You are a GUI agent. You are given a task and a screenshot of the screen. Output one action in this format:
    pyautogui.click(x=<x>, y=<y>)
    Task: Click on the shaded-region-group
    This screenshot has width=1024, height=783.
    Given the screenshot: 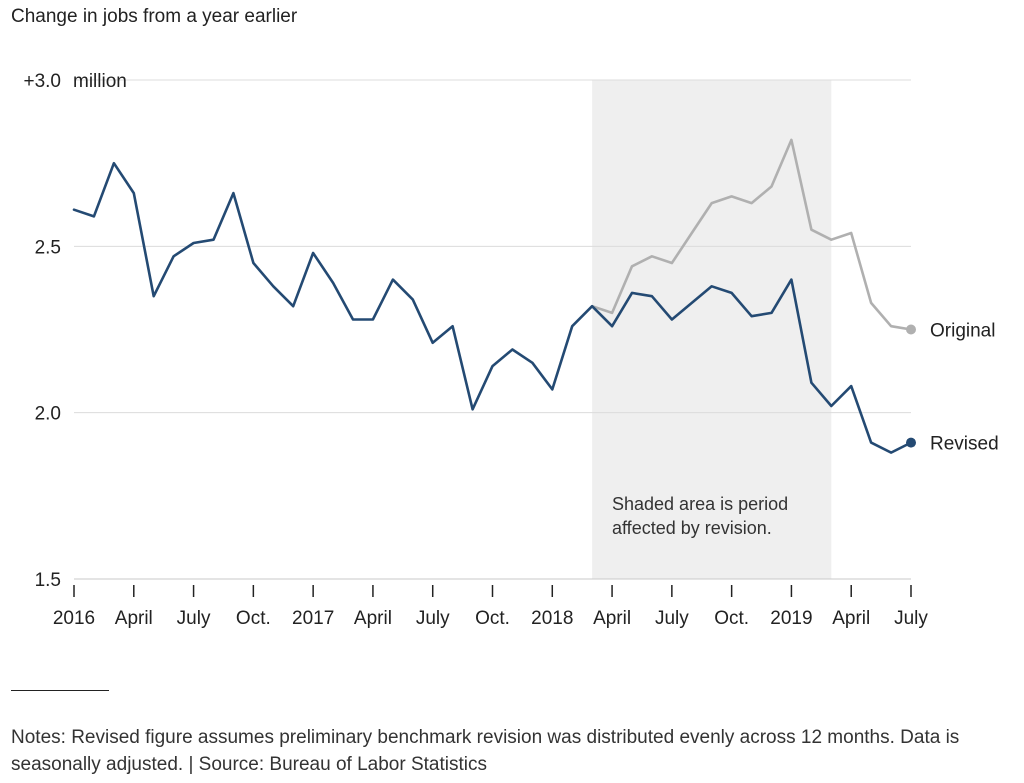 What is the action you would take?
    pyautogui.click(x=712, y=329)
    